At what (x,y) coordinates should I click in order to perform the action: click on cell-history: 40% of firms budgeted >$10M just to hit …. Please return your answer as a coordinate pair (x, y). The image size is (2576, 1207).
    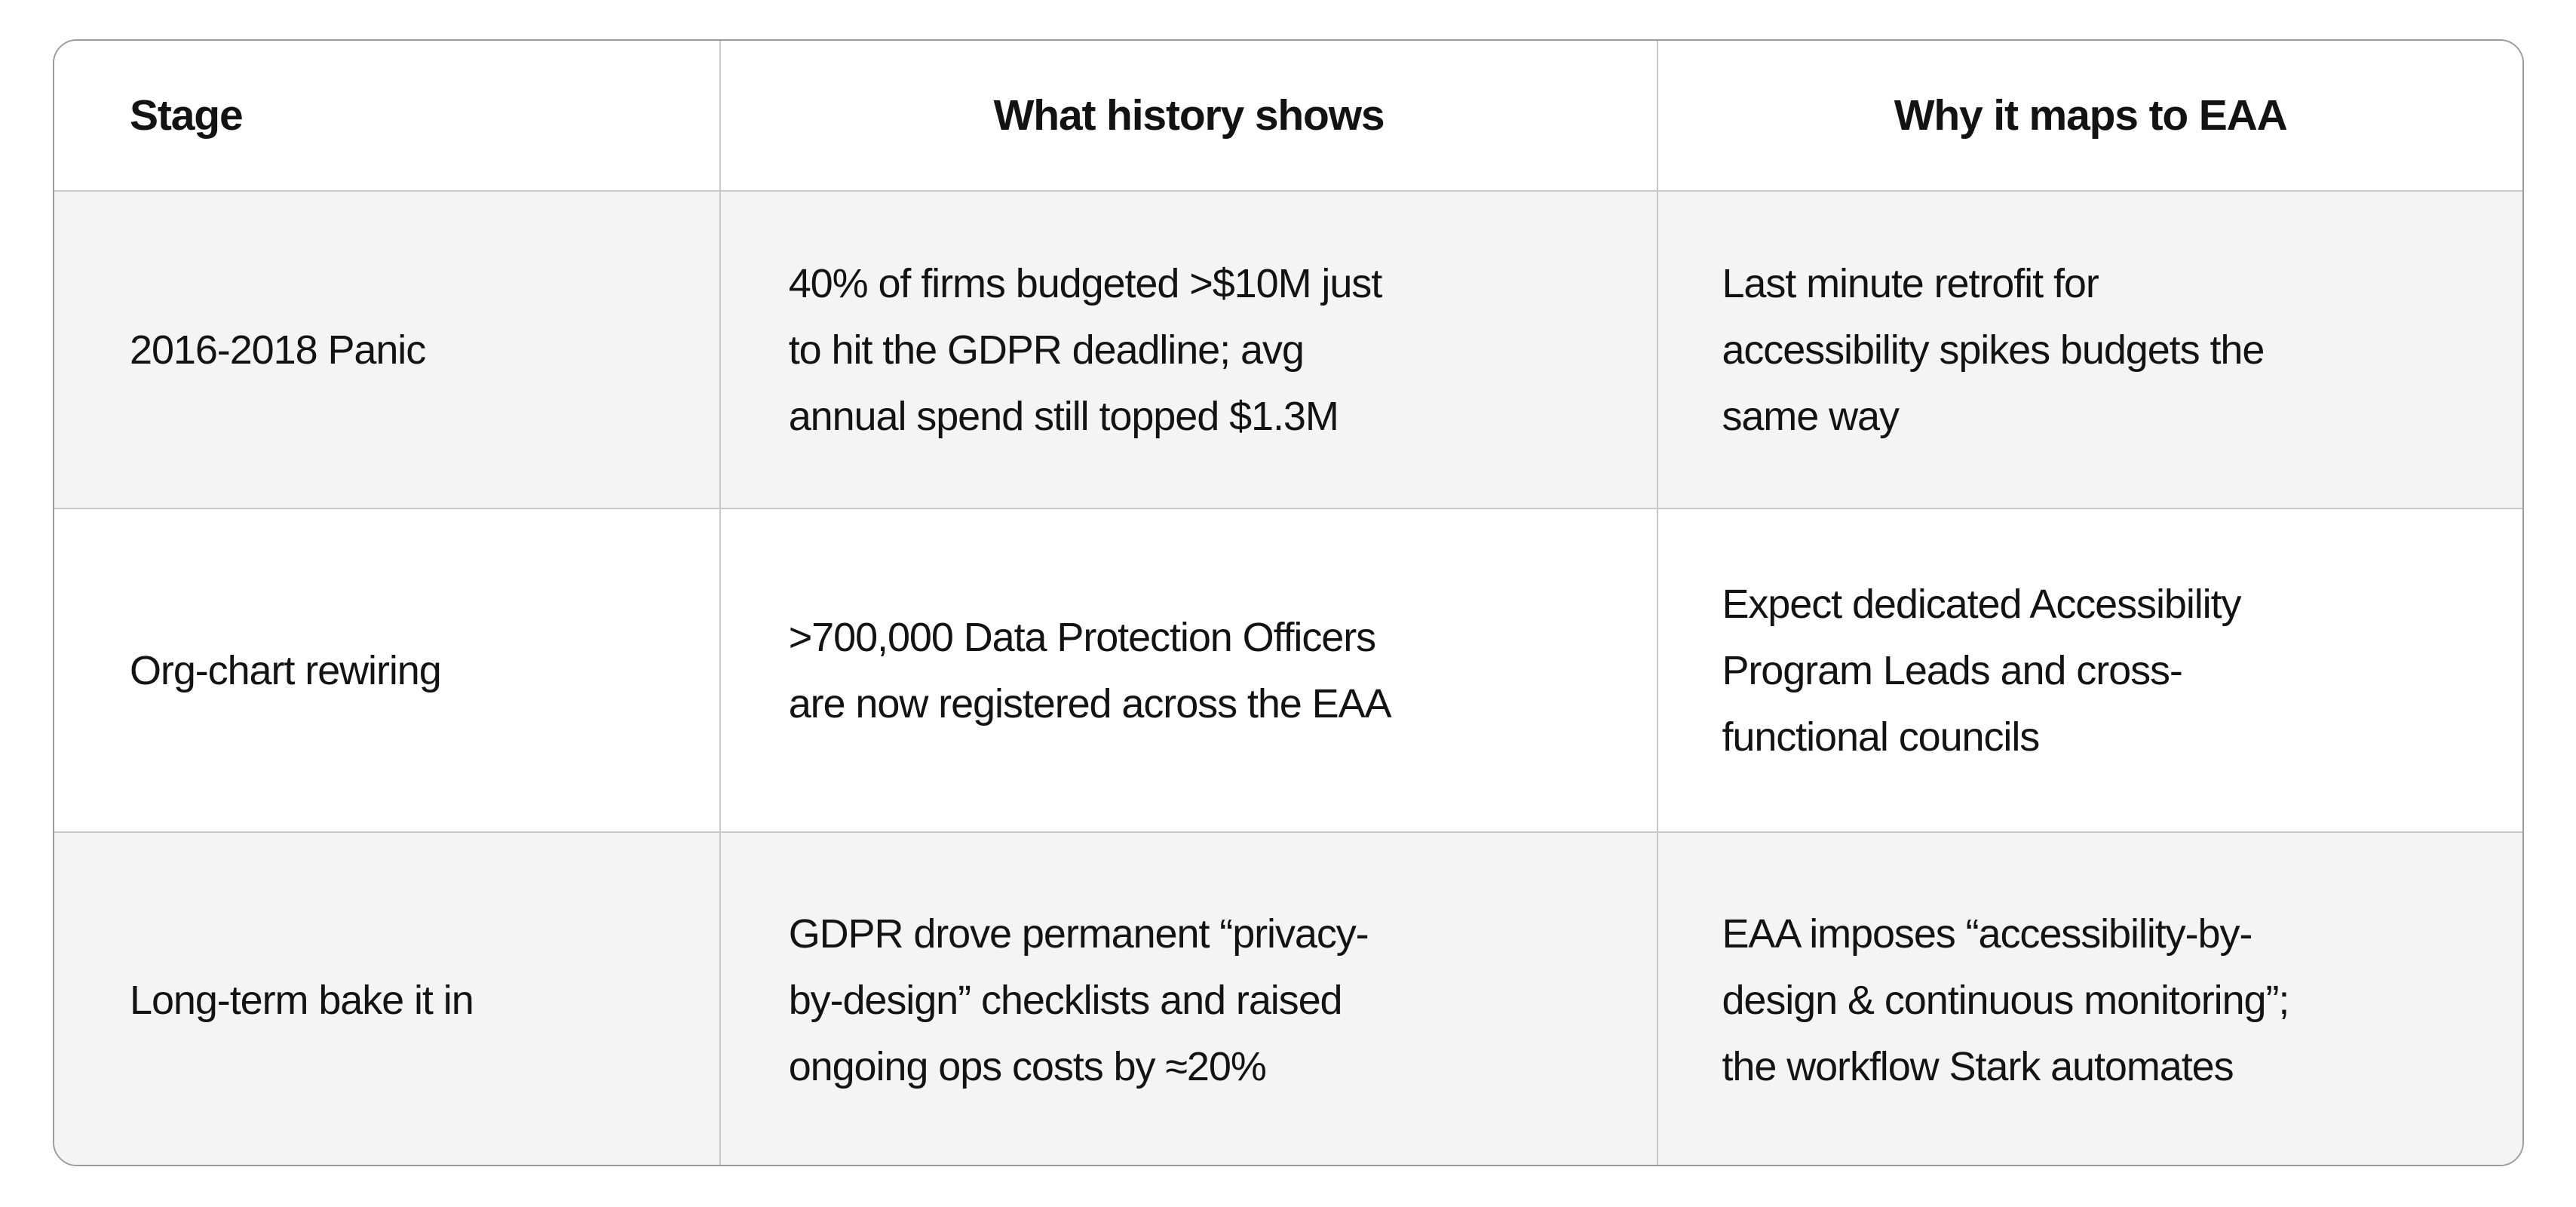
    Looking at the image, I should click on (1189, 350).